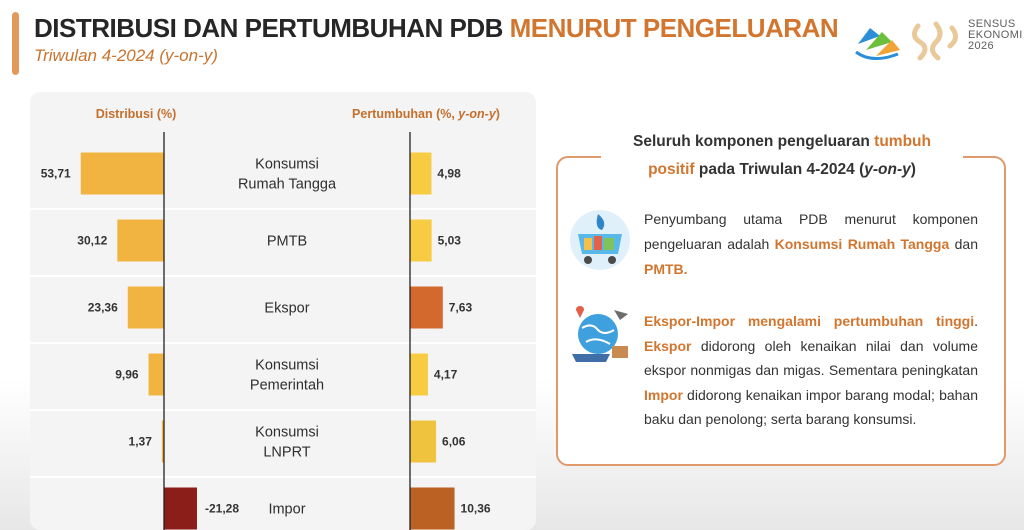 The width and height of the screenshot is (1024, 530). I want to click on category-label: Ekspor, so click(286, 309).